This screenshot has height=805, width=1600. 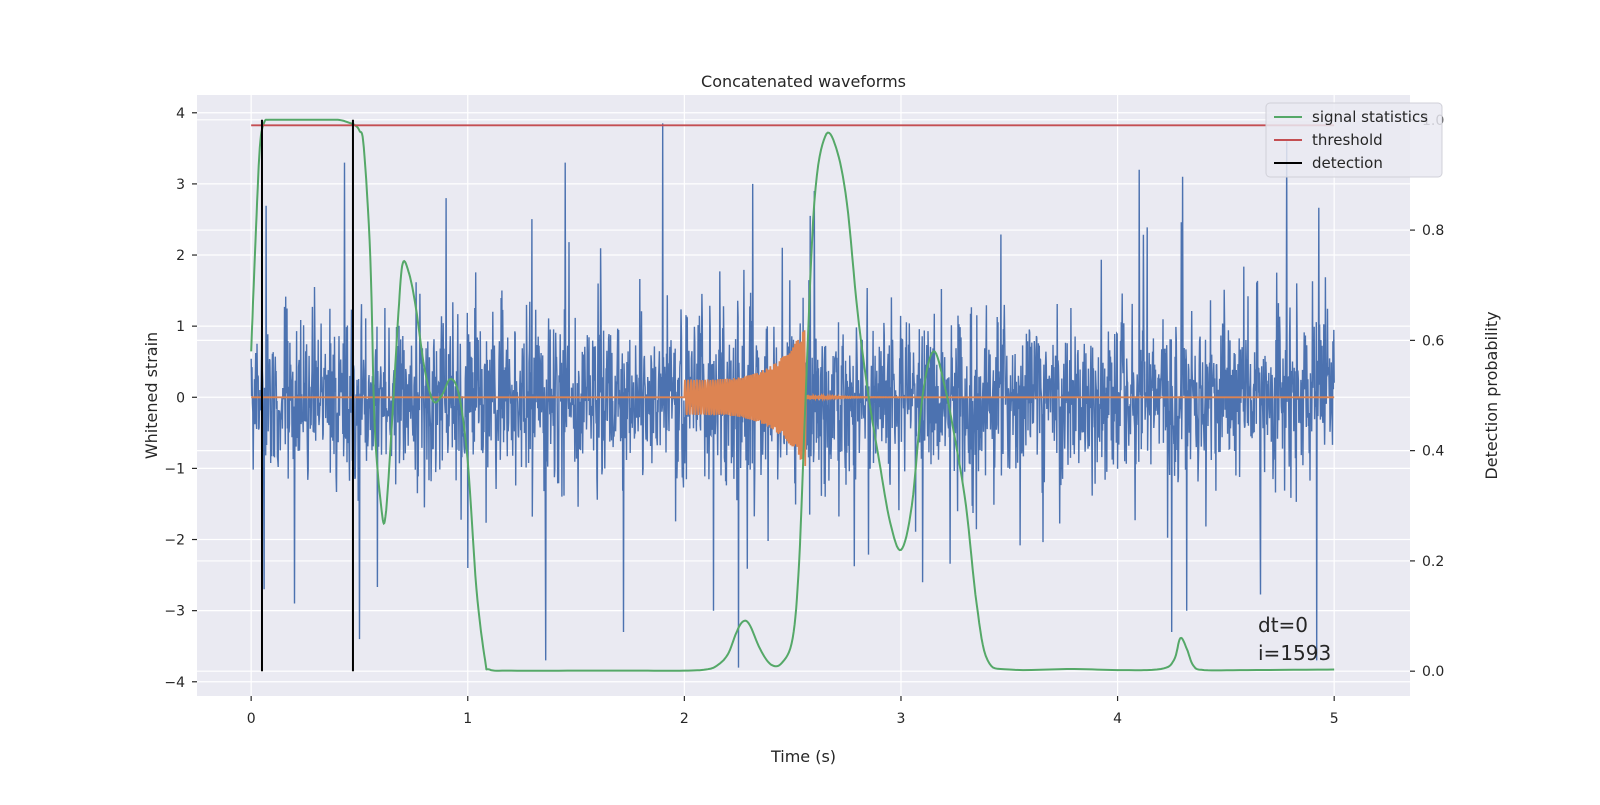 What do you see at coordinates (803, 81) in the screenshot?
I see `chart-title: Concatenated waveforms` at bounding box center [803, 81].